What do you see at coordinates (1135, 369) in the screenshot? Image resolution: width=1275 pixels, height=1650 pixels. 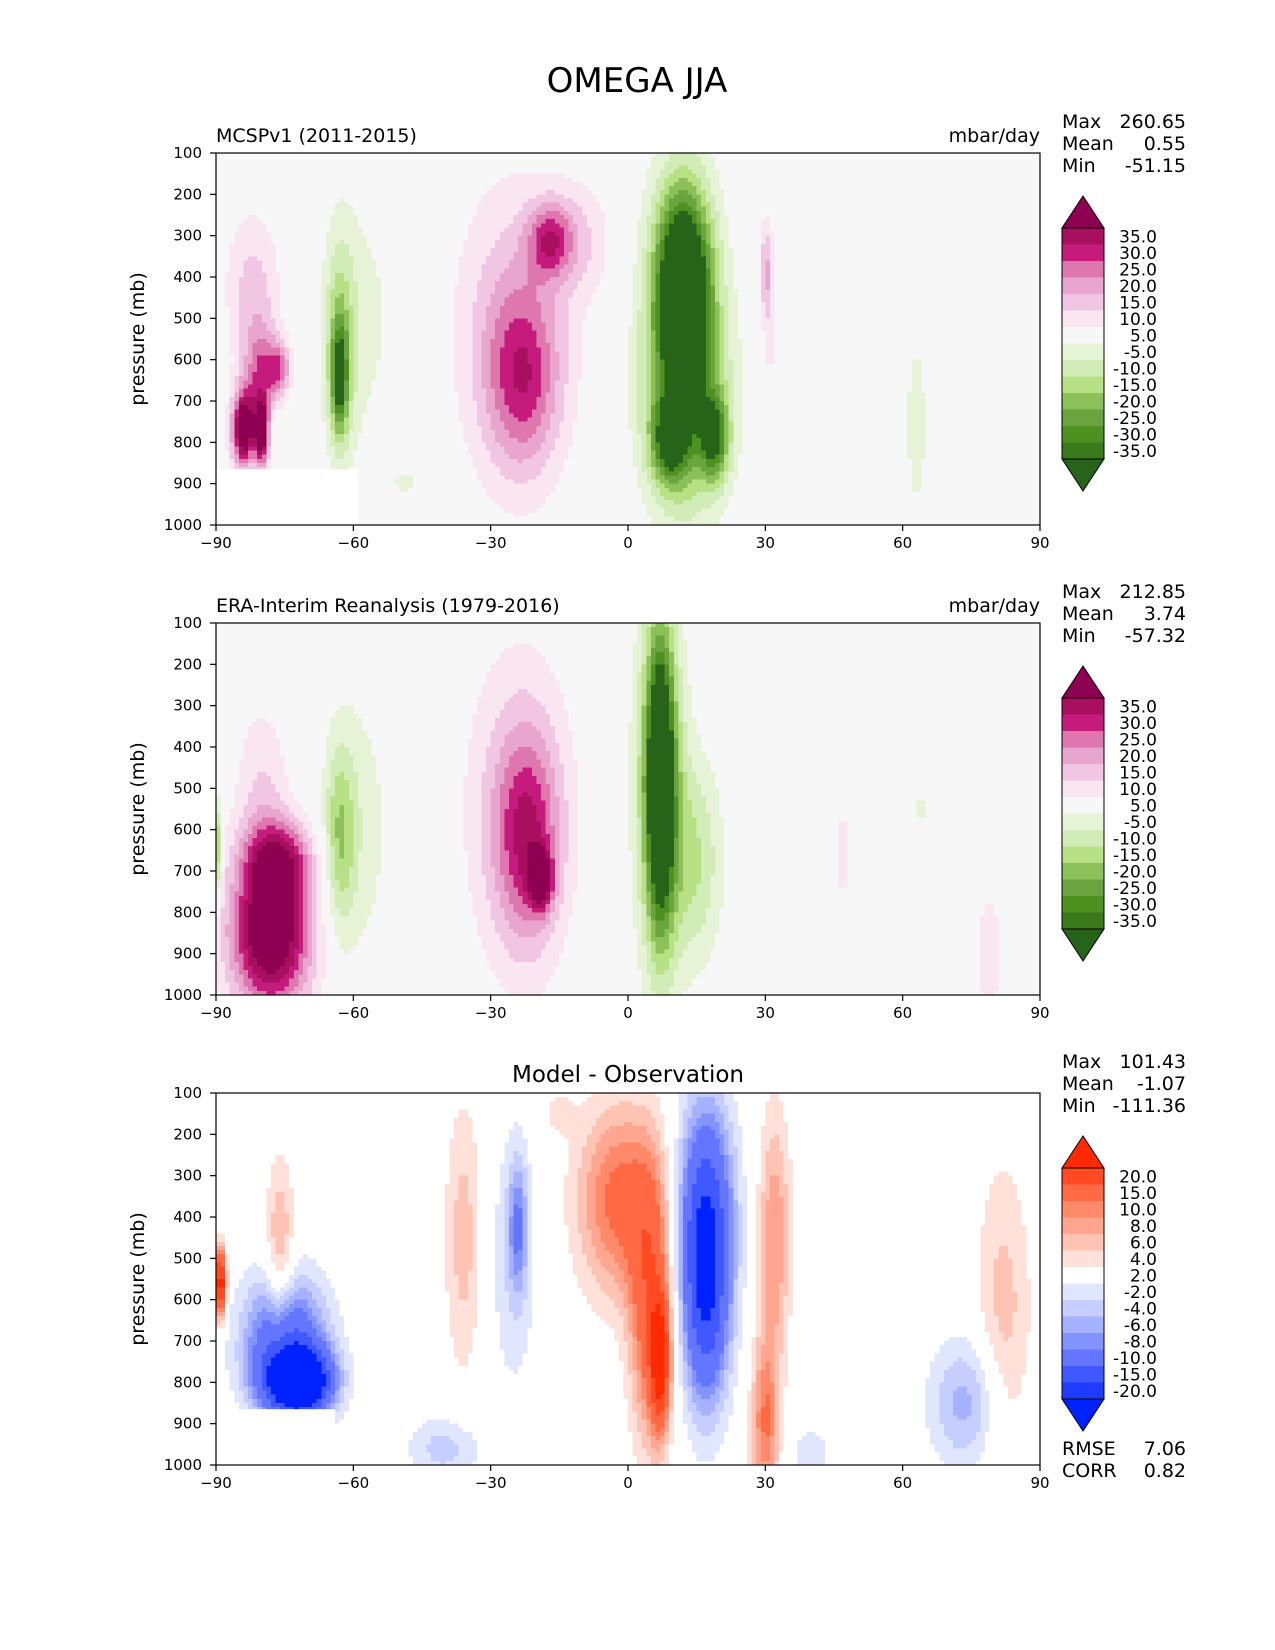 I see `colorbar-label: -10.0` at bounding box center [1135, 369].